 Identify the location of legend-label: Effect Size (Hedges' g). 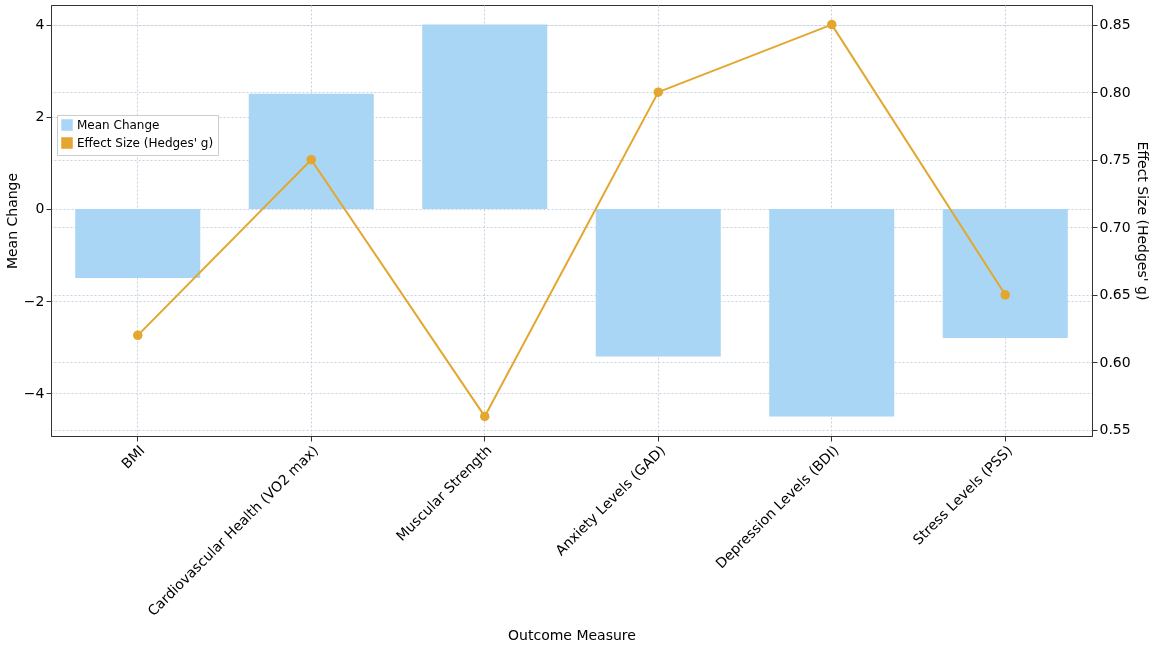
(145, 143).